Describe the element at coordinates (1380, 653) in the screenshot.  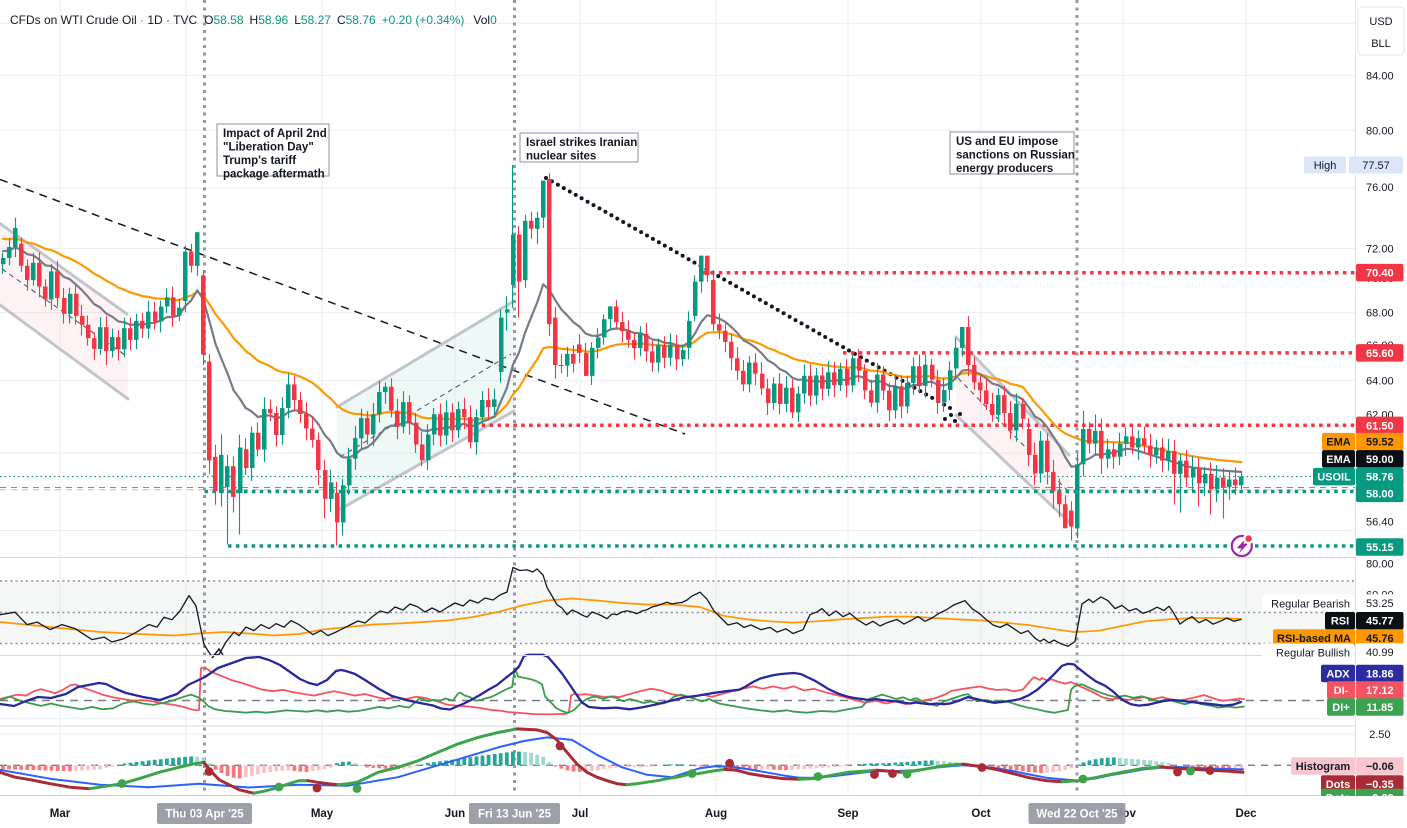
I see `svg-text: 40.99` at that location.